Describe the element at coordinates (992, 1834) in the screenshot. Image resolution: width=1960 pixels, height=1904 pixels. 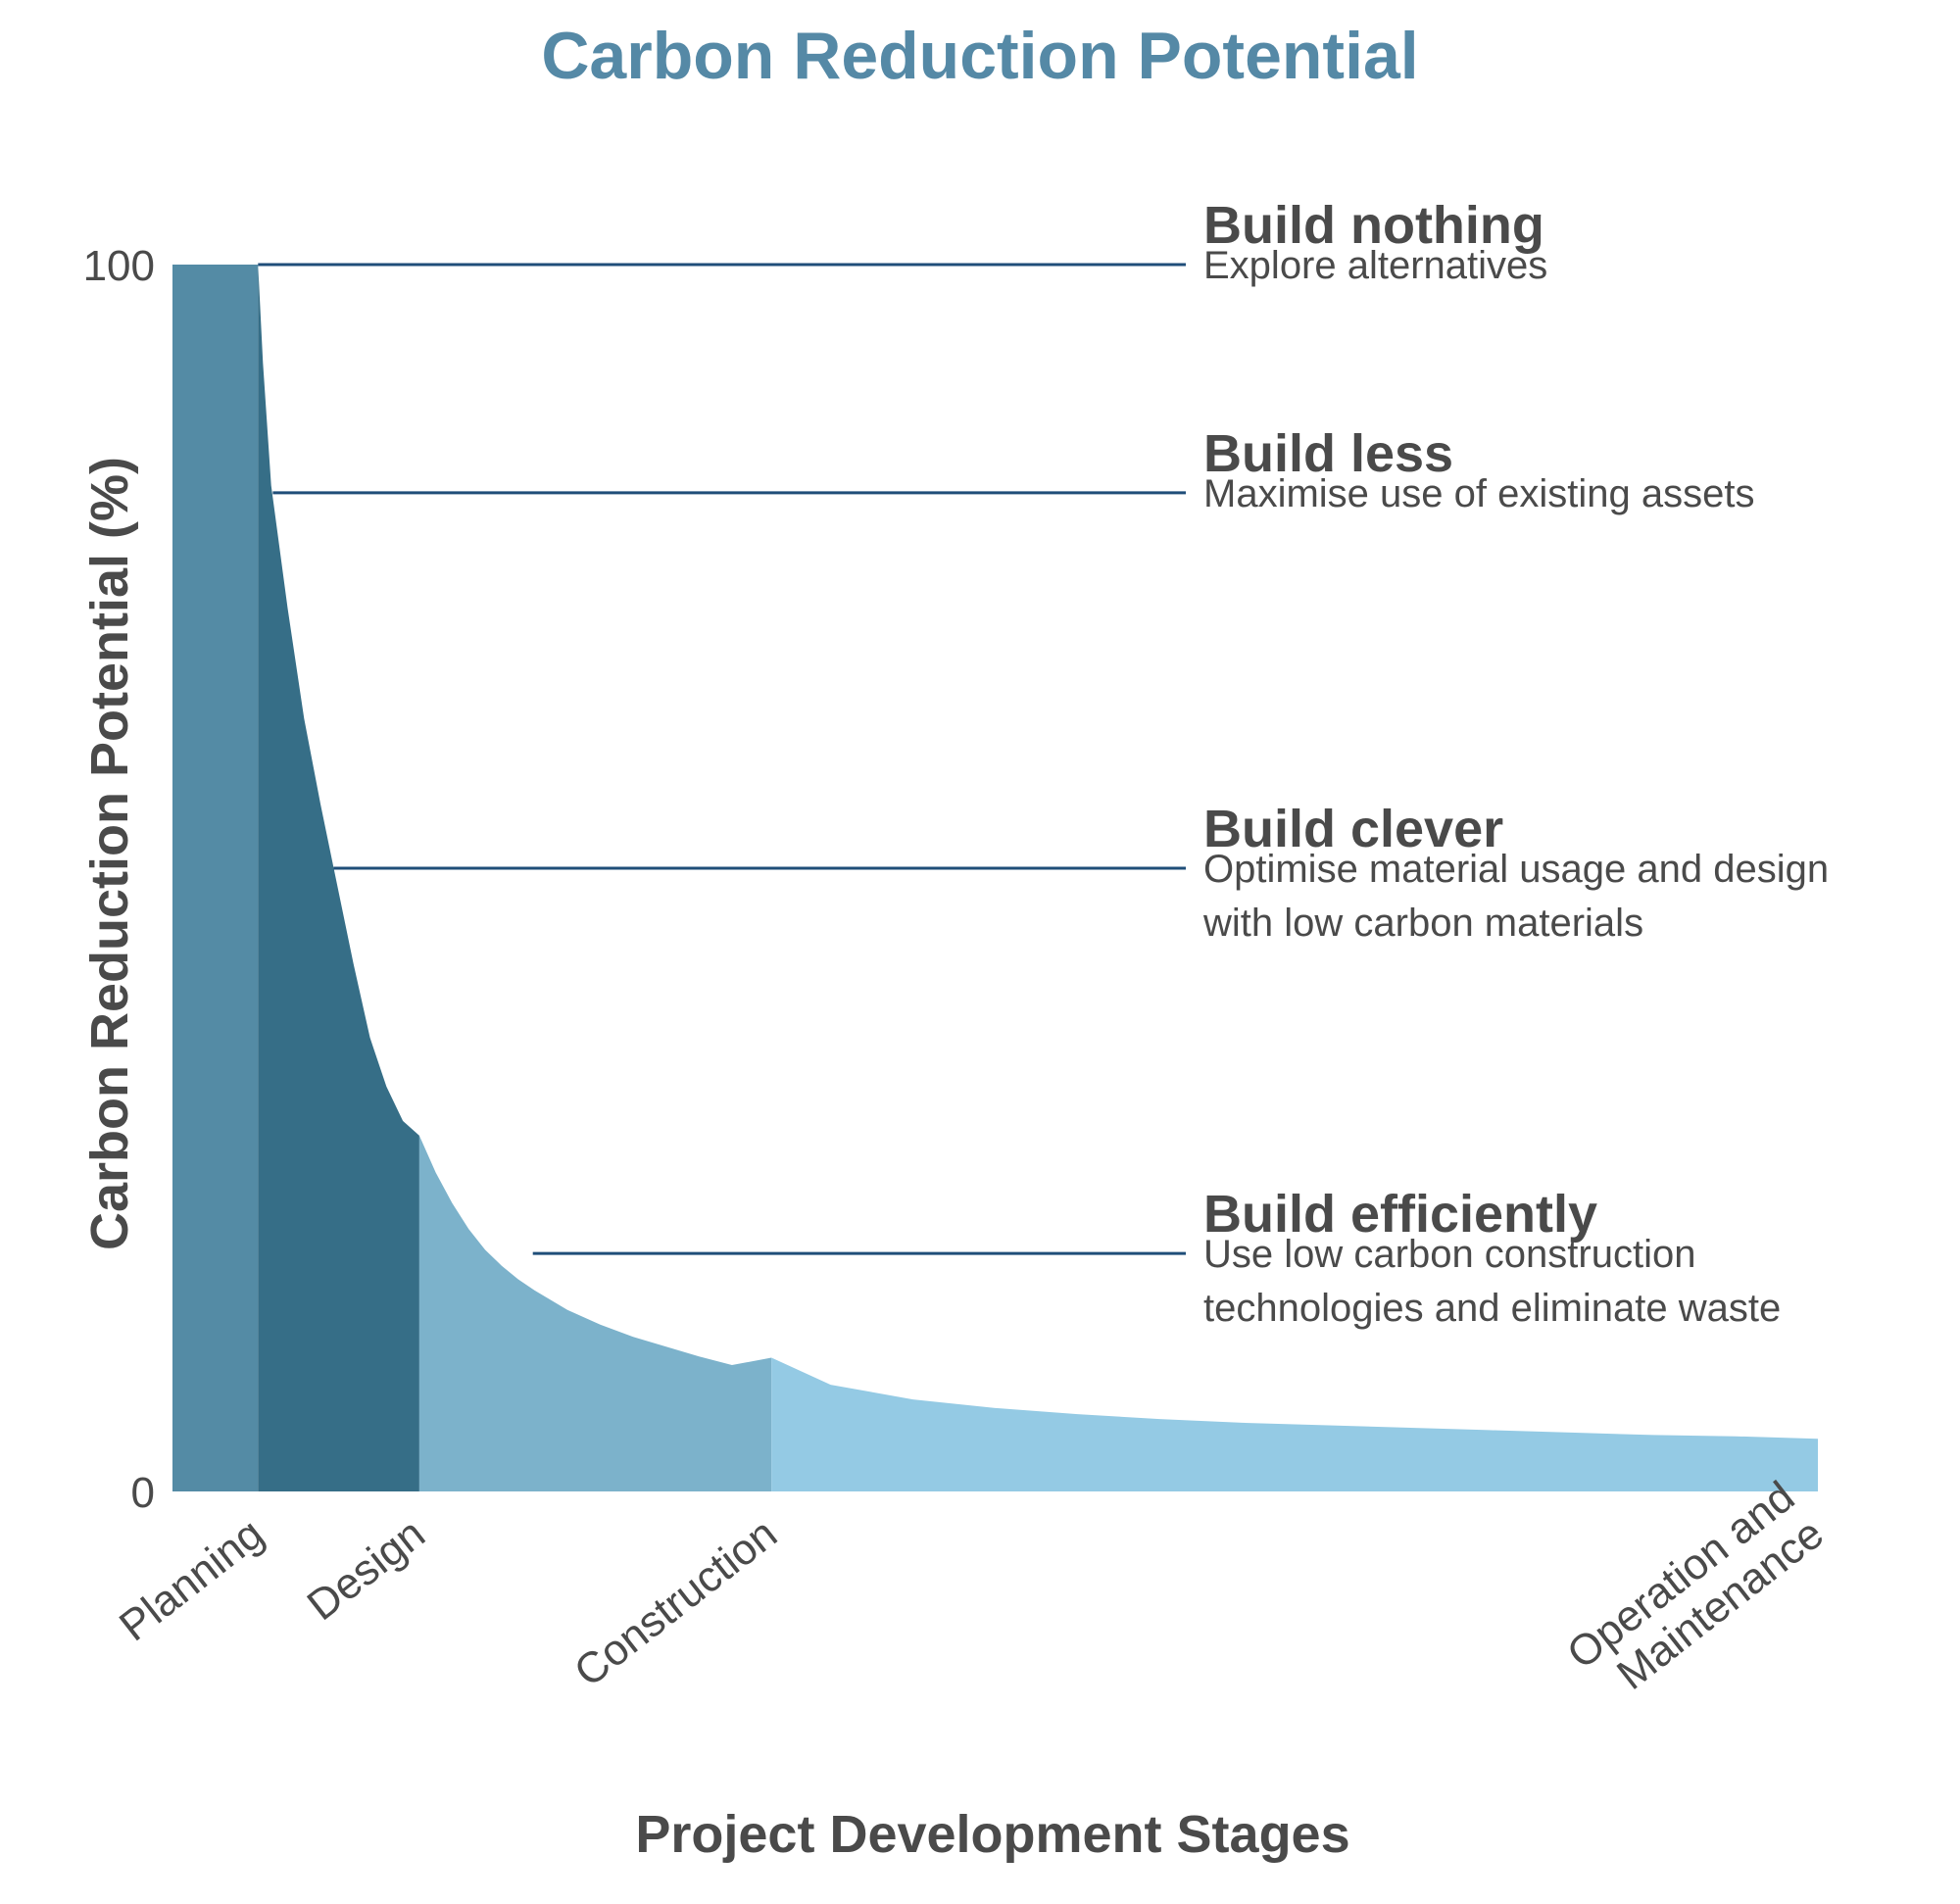
I see `x-axis-label: Project Development Stages` at that location.